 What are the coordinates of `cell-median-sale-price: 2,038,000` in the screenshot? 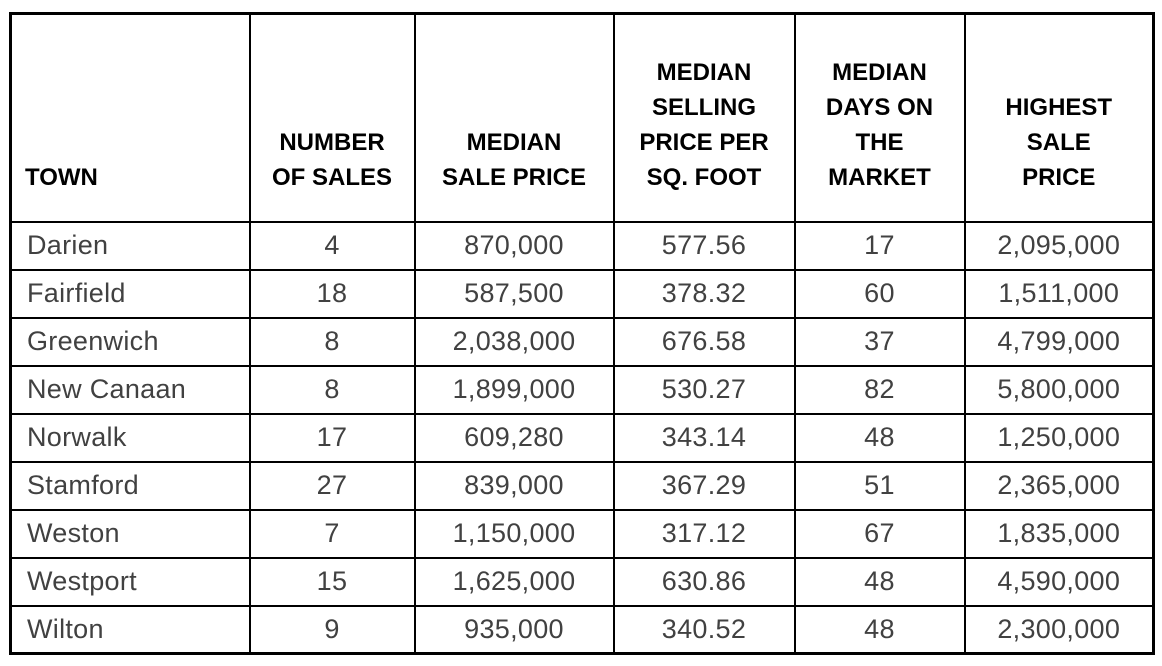 It's located at (514, 341).